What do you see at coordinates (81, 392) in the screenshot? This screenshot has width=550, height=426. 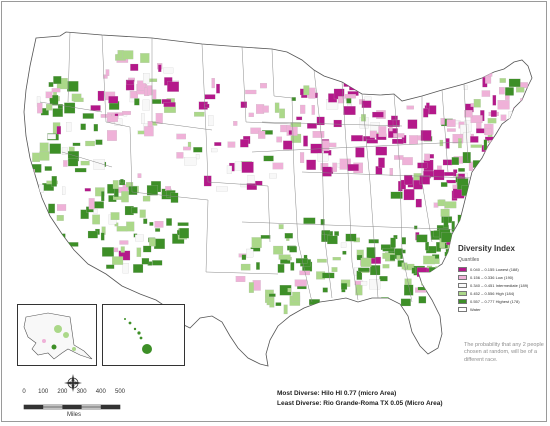 I see `scale-tick-label: 300` at bounding box center [81, 392].